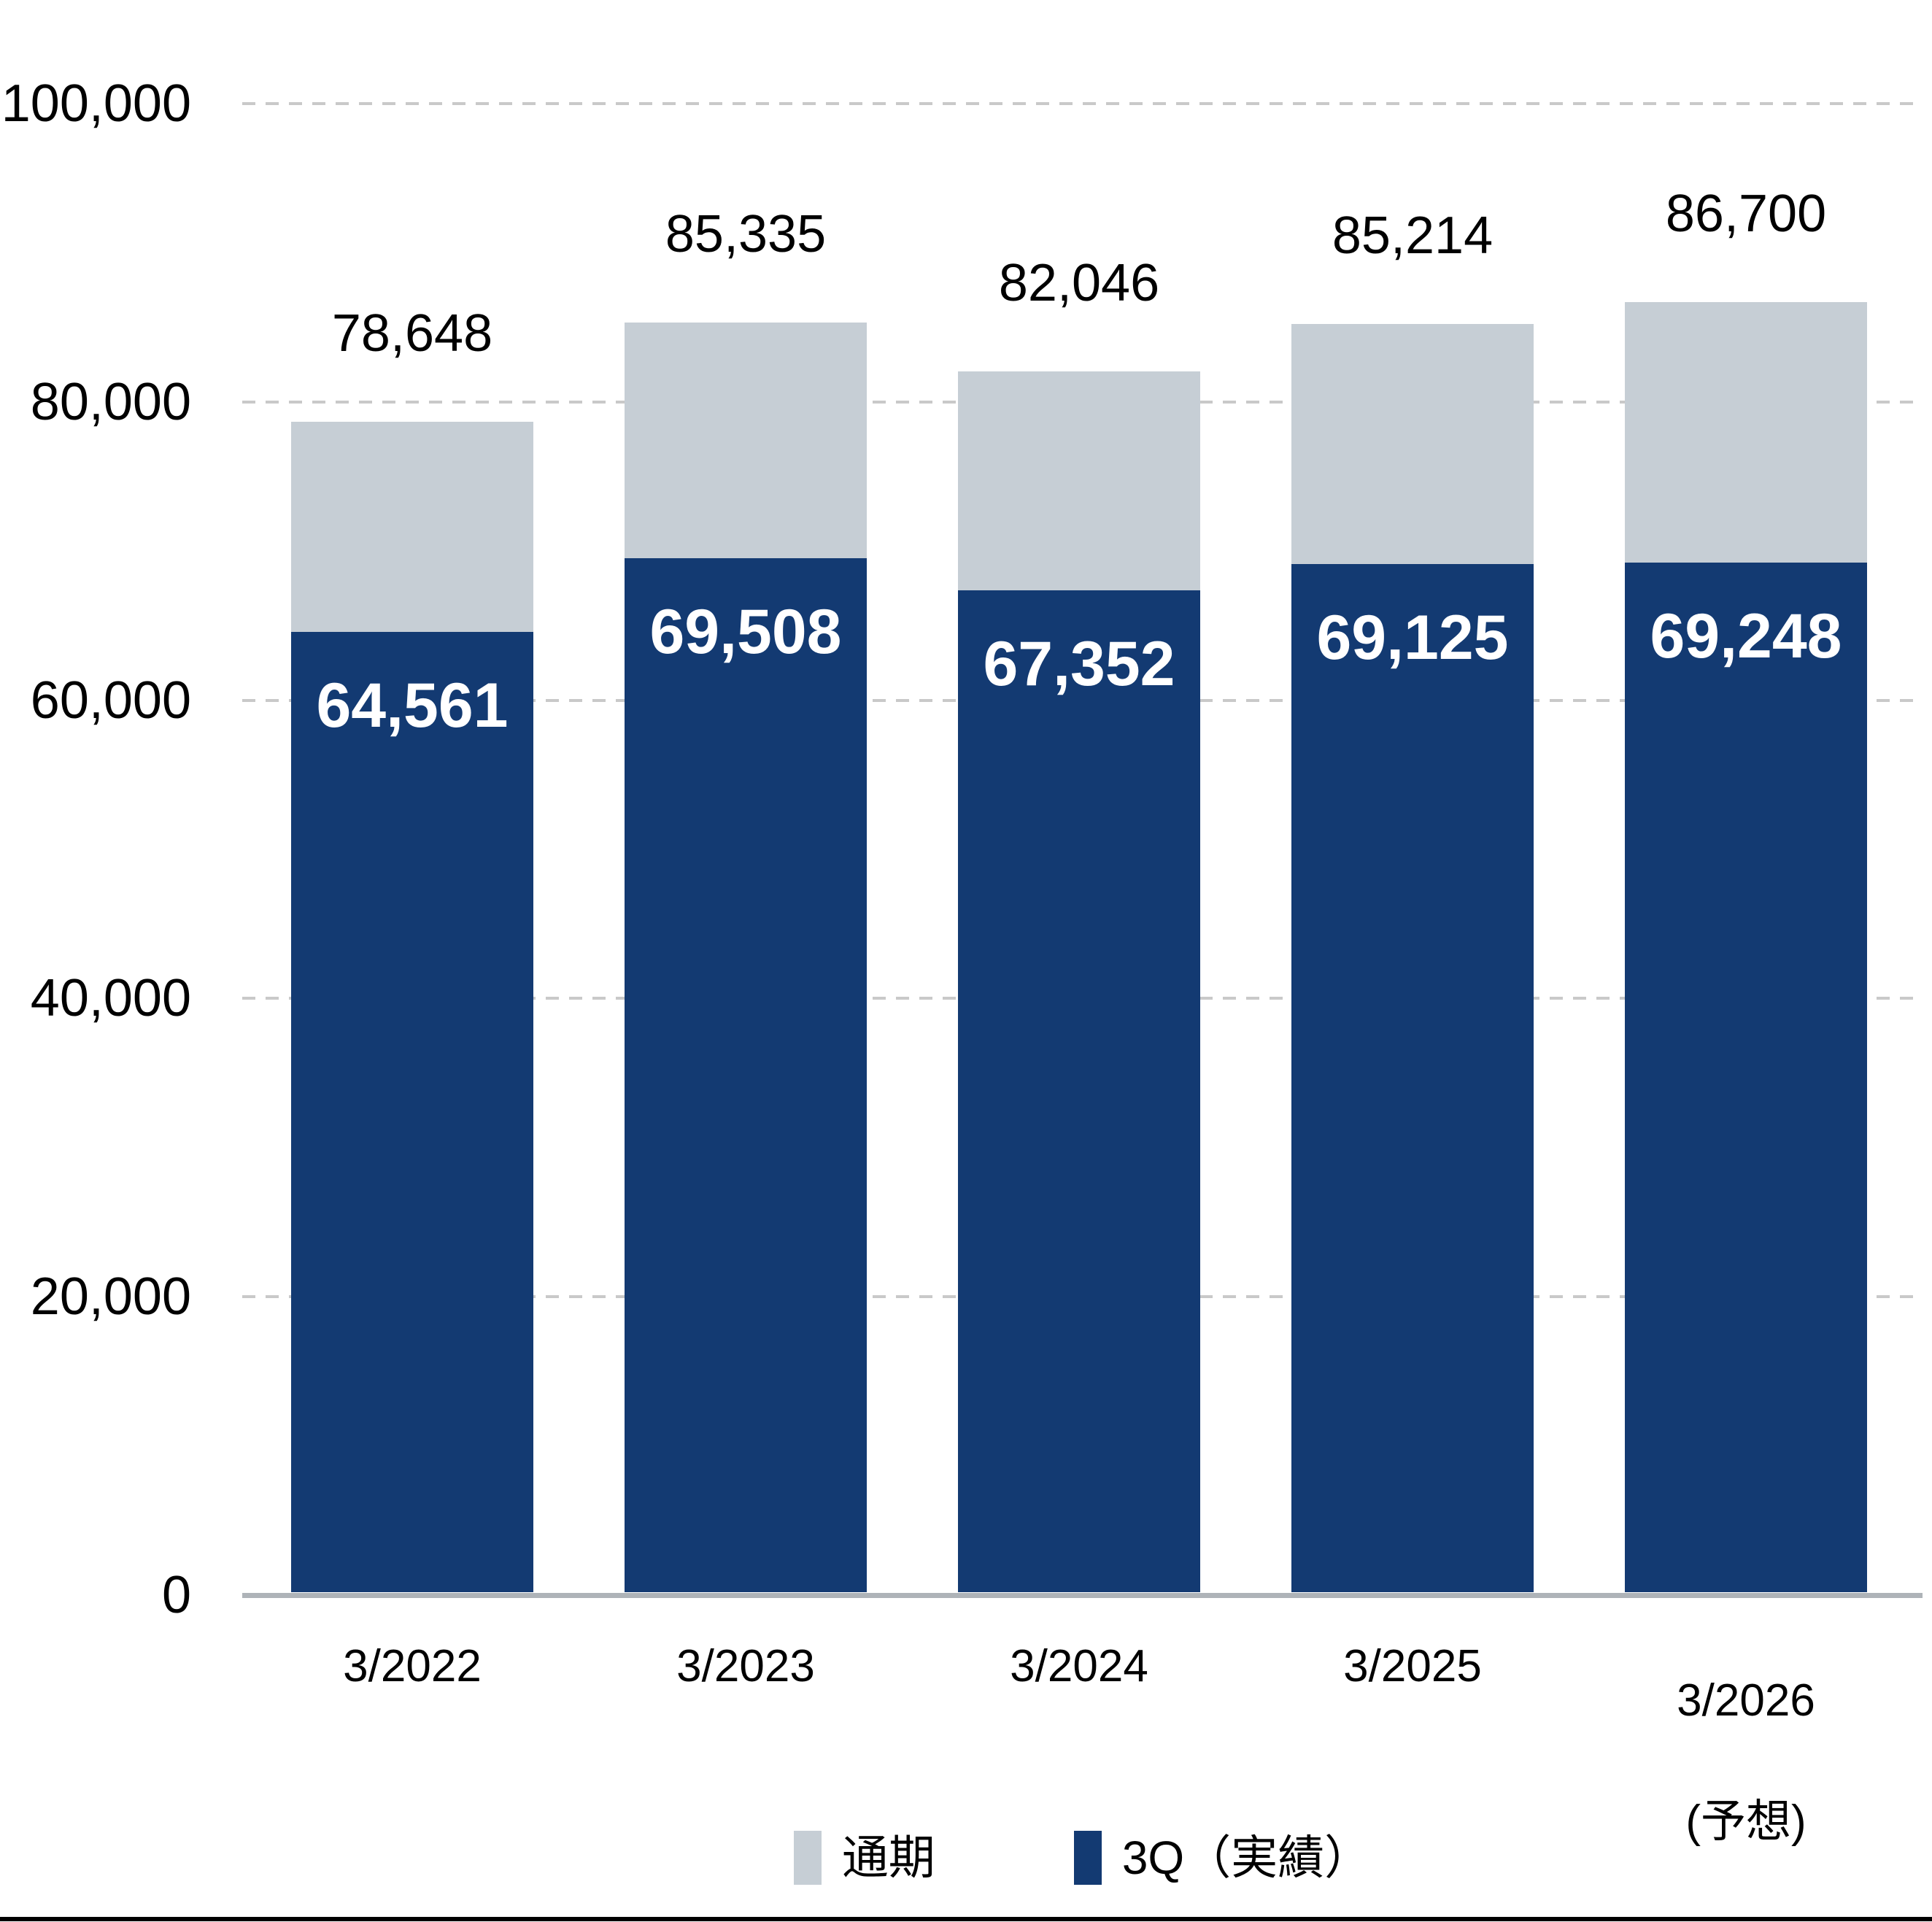  What do you see at coordinates (110, 1297) in the screenshot?
I see `y-tick-label-20000: 20,000` at bounding box center [110, 1297].